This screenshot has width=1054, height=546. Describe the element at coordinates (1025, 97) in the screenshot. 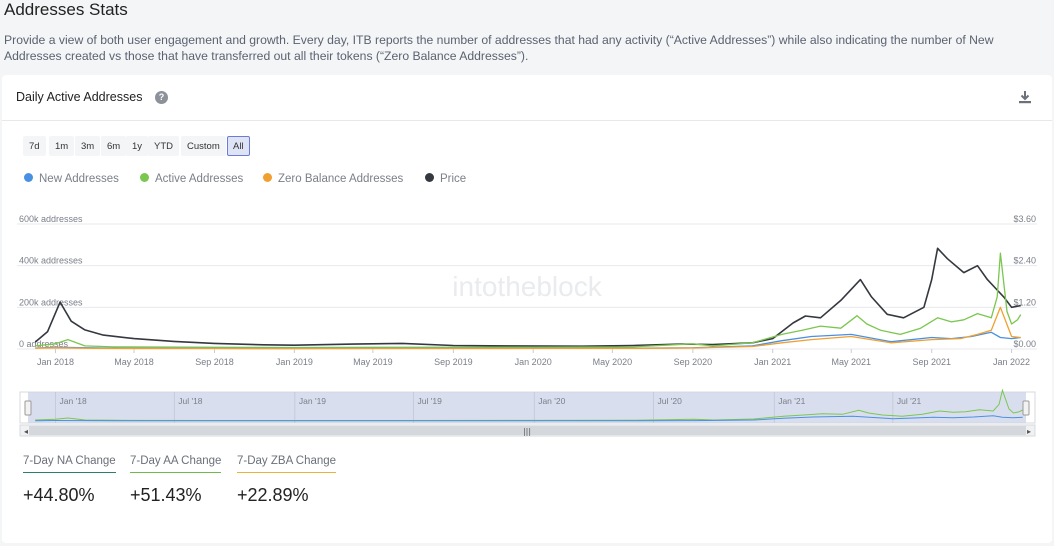

I see `download-icon` at that location.